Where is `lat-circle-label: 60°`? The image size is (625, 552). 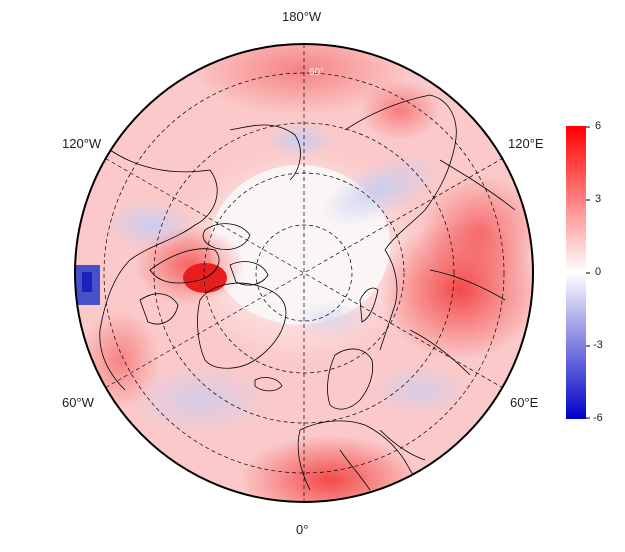
lat-circle-label: 60° is located at coordinates (316, 72).